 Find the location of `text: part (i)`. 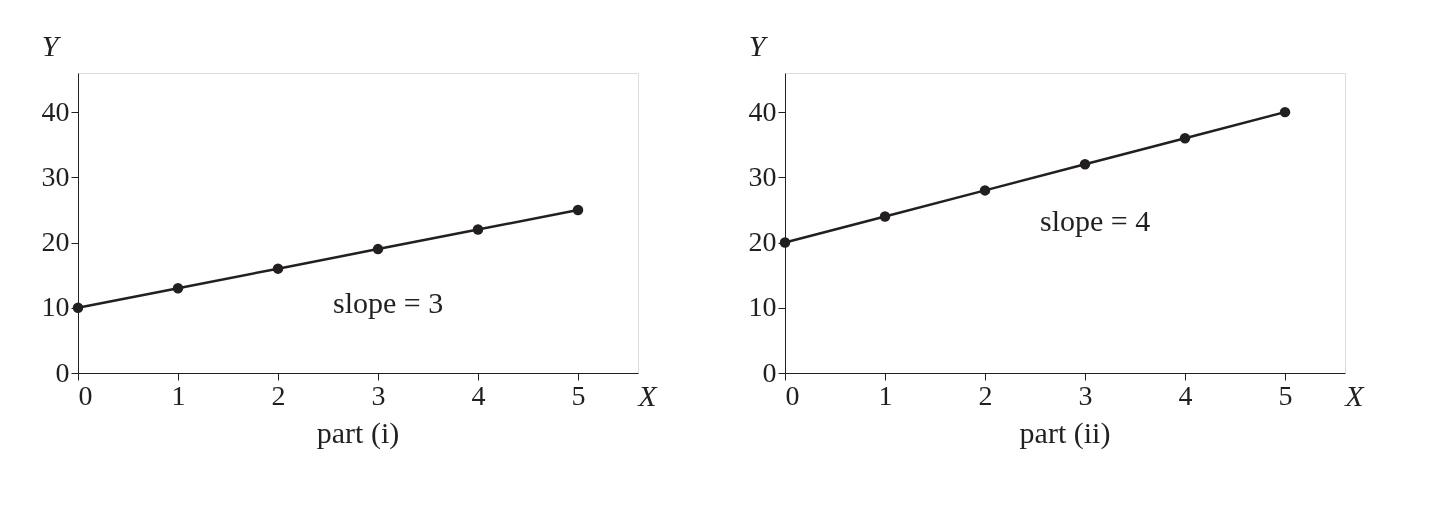

text: part (i) is located at coordinates (358, 433).